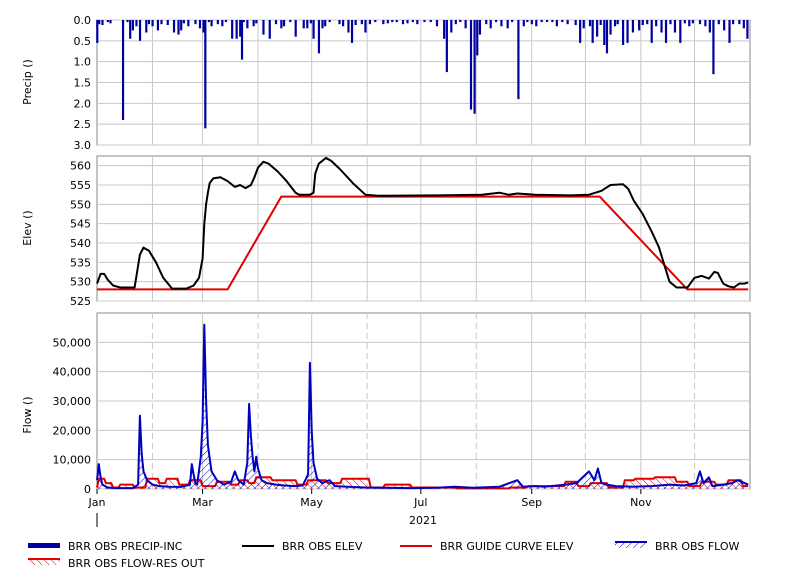  What do you see at coordinates (72, 342) in the screenshot?
I see `flow-y-tick-label: 50,000` at bounding box center [72, 342].